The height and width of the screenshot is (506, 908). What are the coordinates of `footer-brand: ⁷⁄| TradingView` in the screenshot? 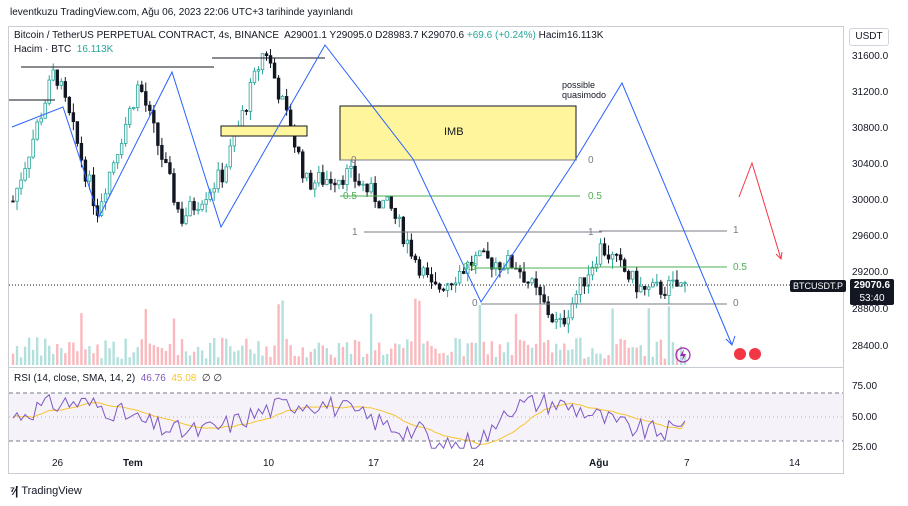 It's located at (46, 491).